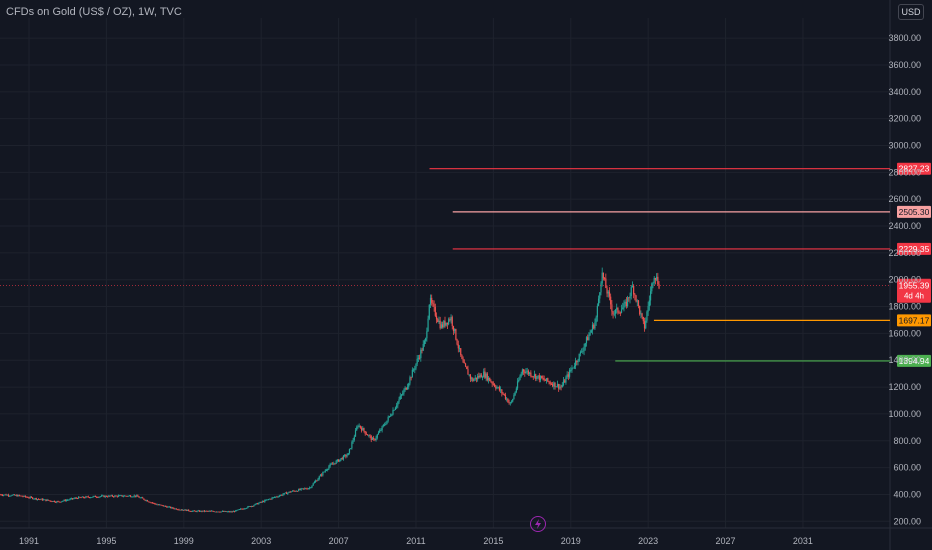 This screenshot has height=550, width=932. What do you see at coordinates (914, 290) in the screenshot?
I see `current-price-box` at bounding box center [914, 290].